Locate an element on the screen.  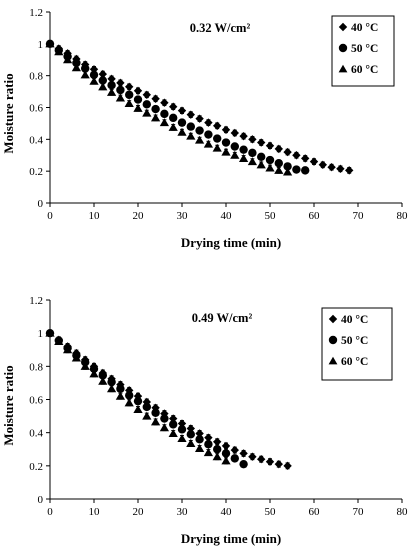
legend: 40 °C 50 °C 60 °C is located at coordinates (357, 344).